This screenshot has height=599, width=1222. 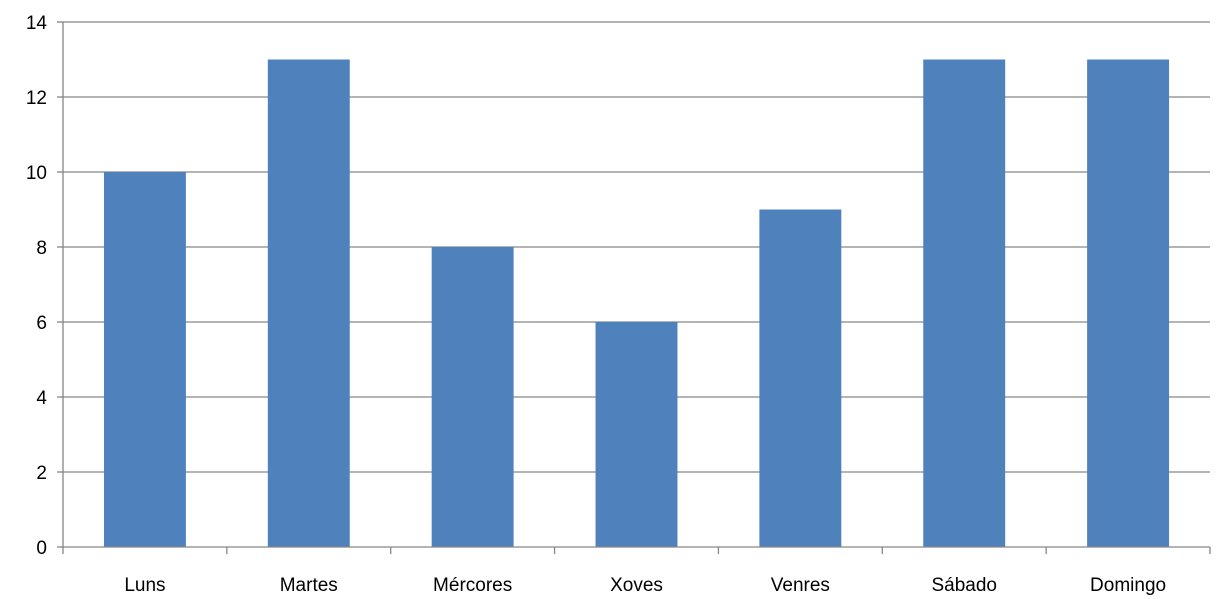 I want to click on y-tick-labels: 0 2 4 6 8 10 12 14, so click(x=37, y=286).